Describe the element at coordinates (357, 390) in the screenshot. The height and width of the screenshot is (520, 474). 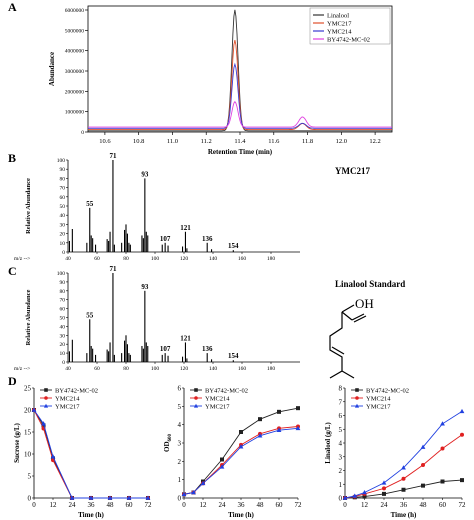
I see `panel-d3-legend-marker` at that location.